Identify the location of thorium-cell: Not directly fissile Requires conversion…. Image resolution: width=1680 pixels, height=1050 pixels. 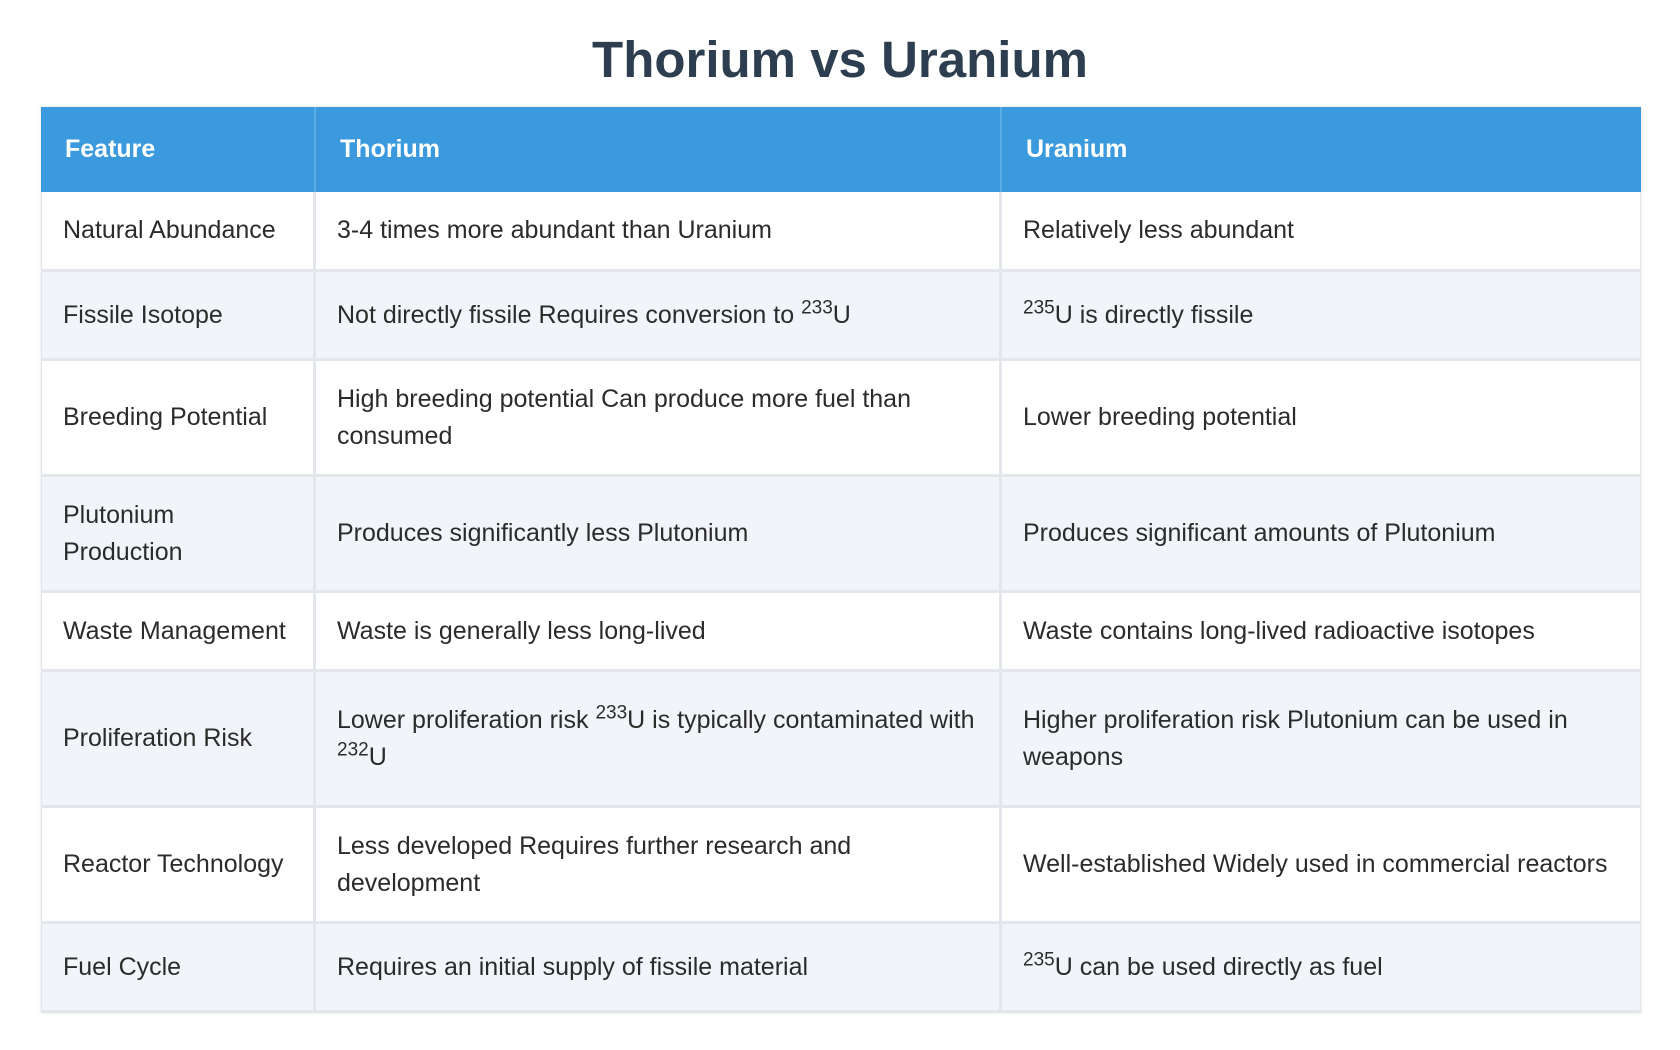
(659, 316).